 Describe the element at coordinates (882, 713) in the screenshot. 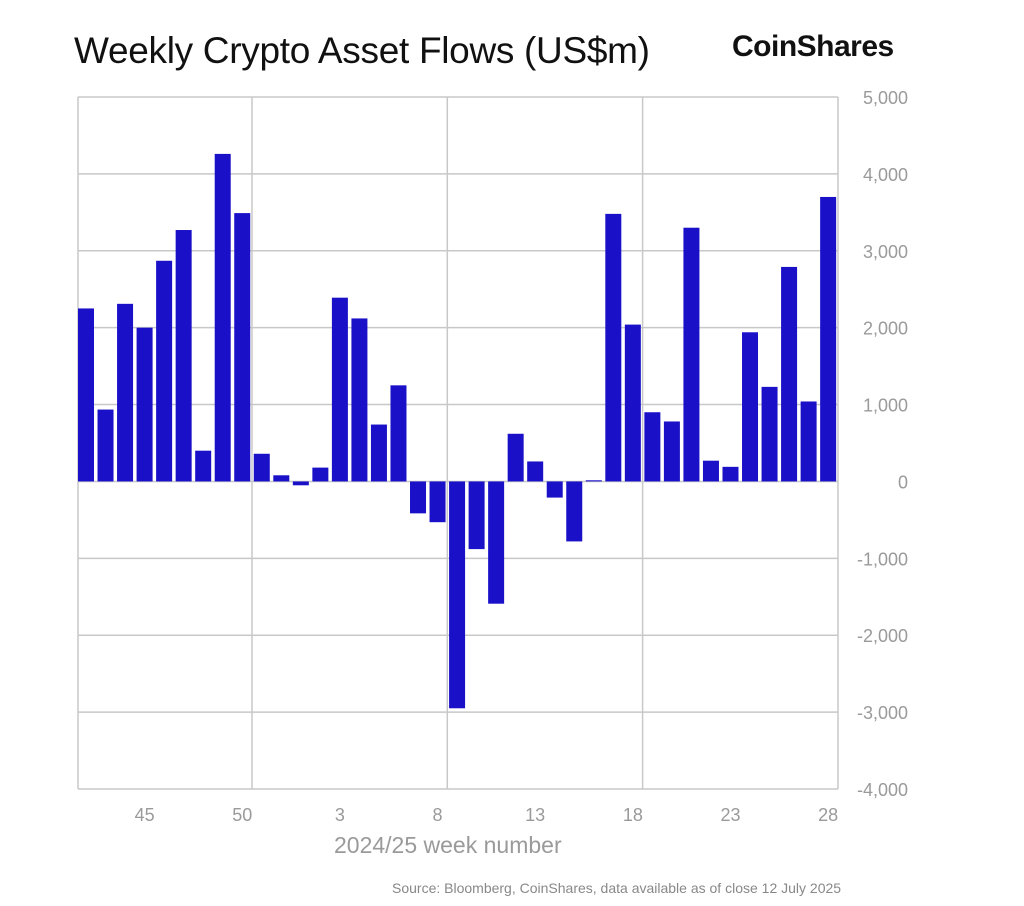

I see `y-tick-label: -3,000` at that location.